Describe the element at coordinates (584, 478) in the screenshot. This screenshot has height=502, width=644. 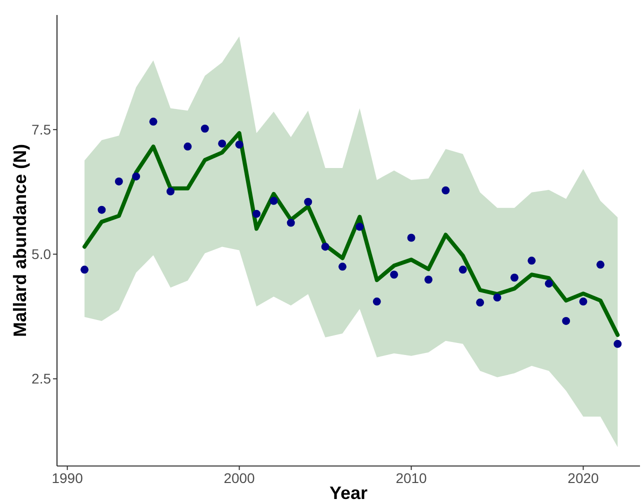
I see `x-tick-label: 2020` at that location.